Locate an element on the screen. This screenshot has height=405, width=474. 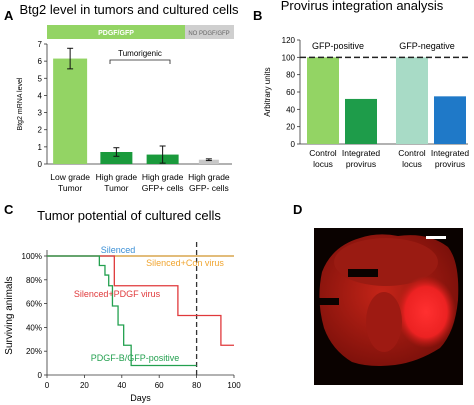
panel-letter-d: D is located at coordinates (297, 209).